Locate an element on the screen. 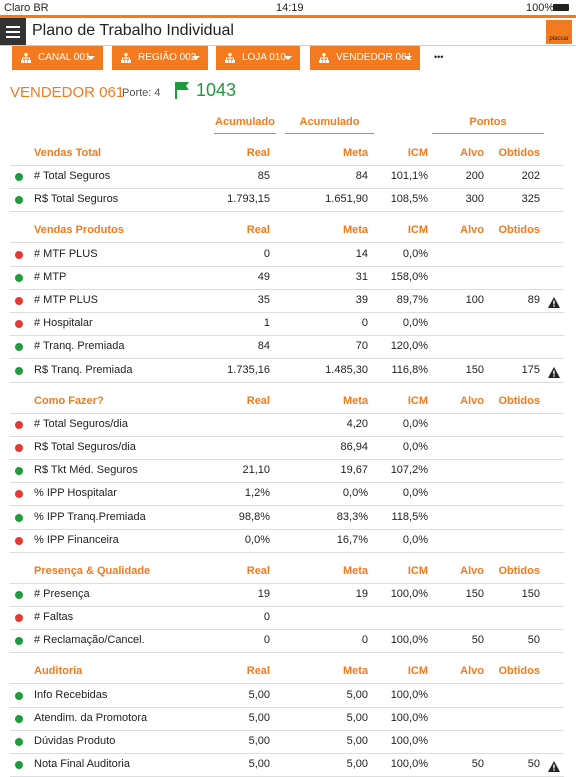 The width and height of the screenshot is (576, 777). carrier: Claro BR is located at coordinates (26, 8).